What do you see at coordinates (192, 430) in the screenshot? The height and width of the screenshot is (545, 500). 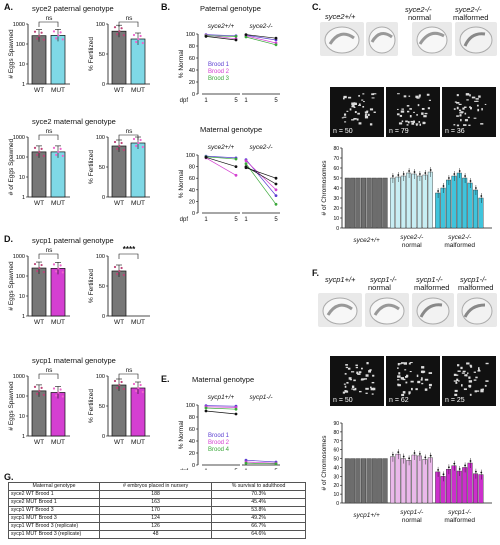 I see `y-tick-label: 60` at bounding box center [192, 430].